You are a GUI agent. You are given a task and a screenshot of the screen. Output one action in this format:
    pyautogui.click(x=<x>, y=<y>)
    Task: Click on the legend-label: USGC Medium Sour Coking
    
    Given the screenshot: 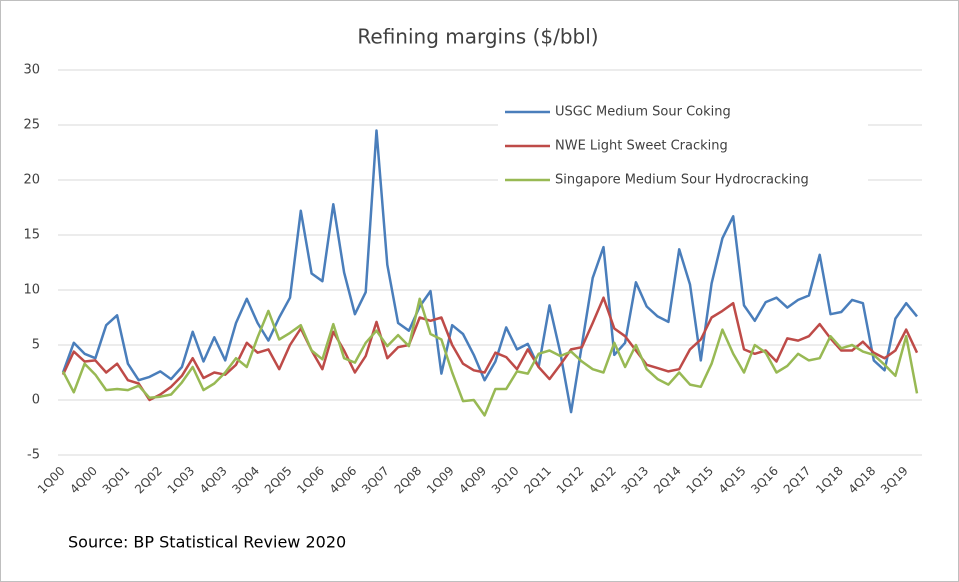 What is the action you would take?
    pyautogui.click(x=643, y=112)
    